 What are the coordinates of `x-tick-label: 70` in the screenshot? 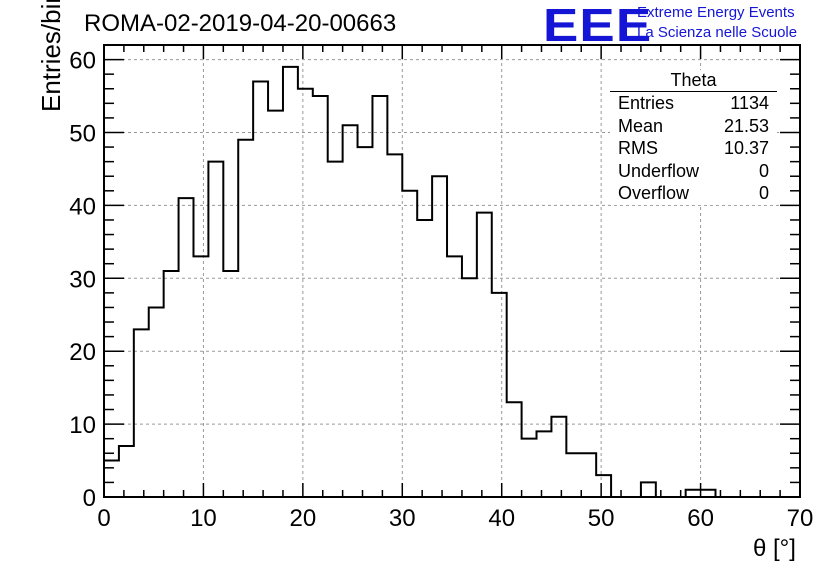 It's located at (800, 518).